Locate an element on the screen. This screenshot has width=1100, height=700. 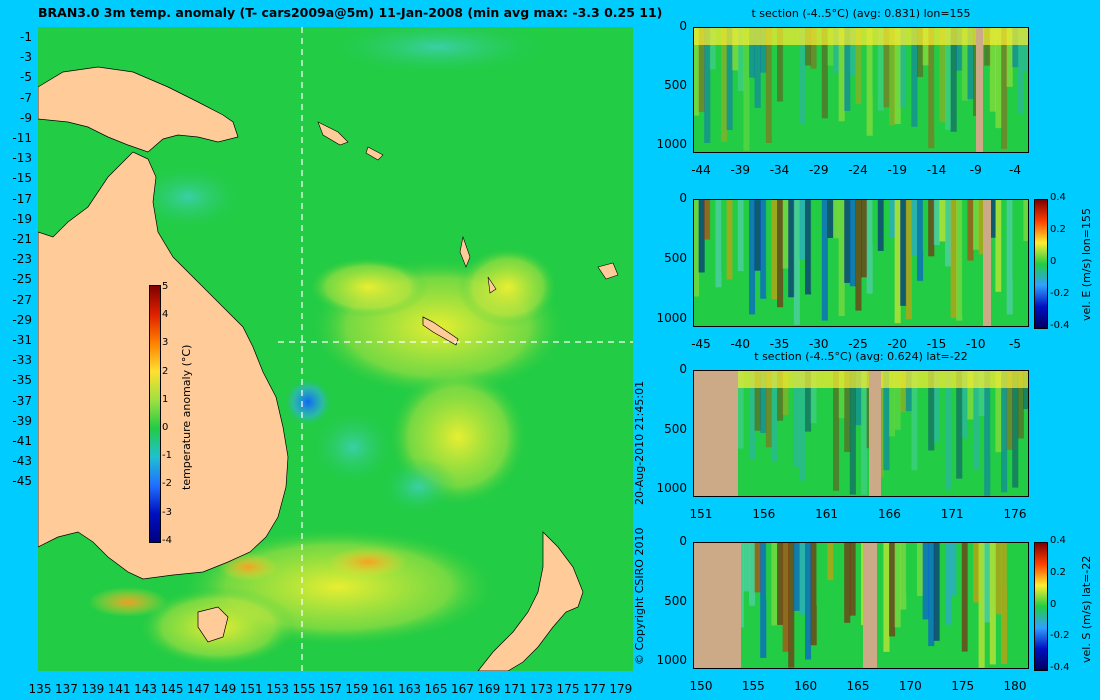
section-x-tick-label: -14 is located at coordinates (936, 170).